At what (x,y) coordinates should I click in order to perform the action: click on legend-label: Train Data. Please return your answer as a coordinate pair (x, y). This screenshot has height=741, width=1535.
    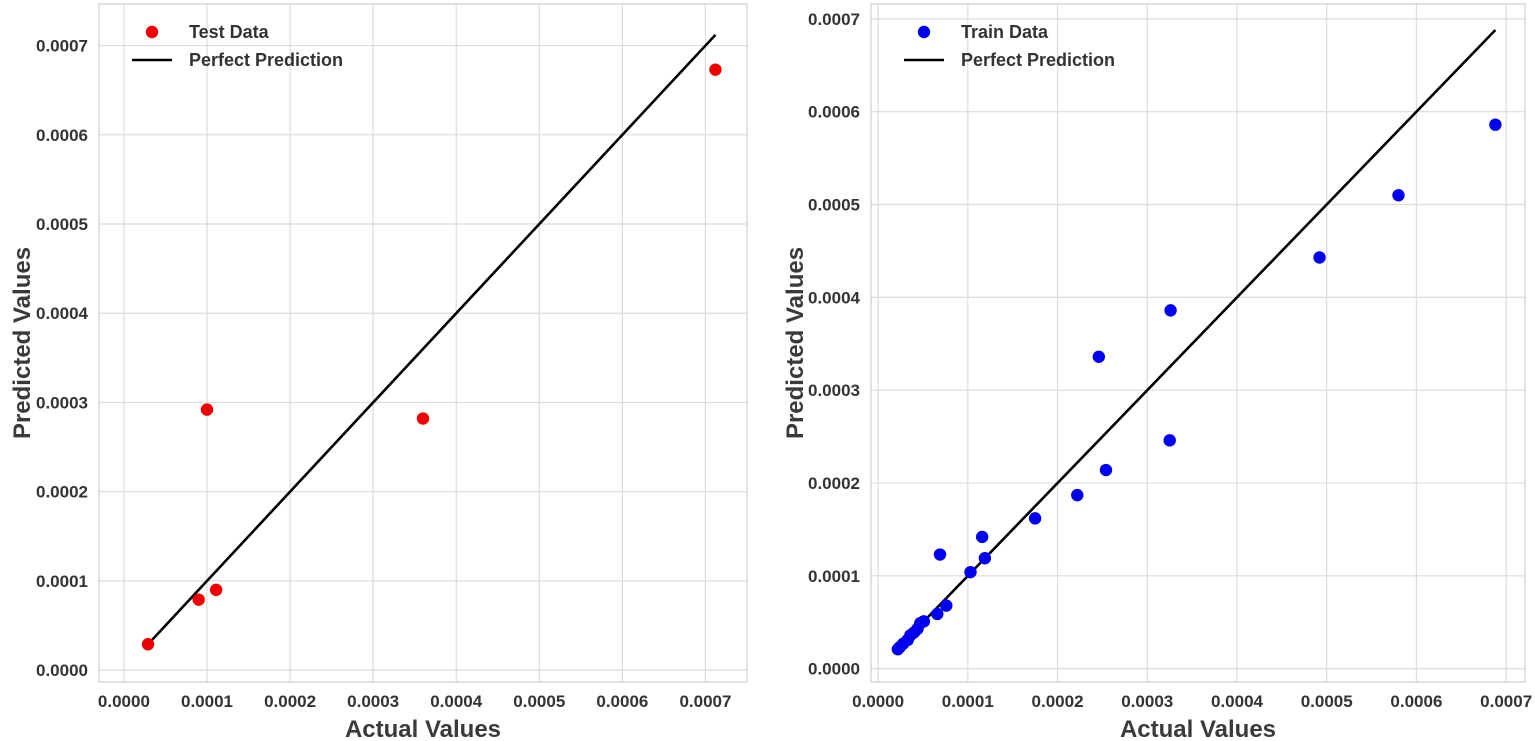
    Looking at the image, I should click on (1005, 32).